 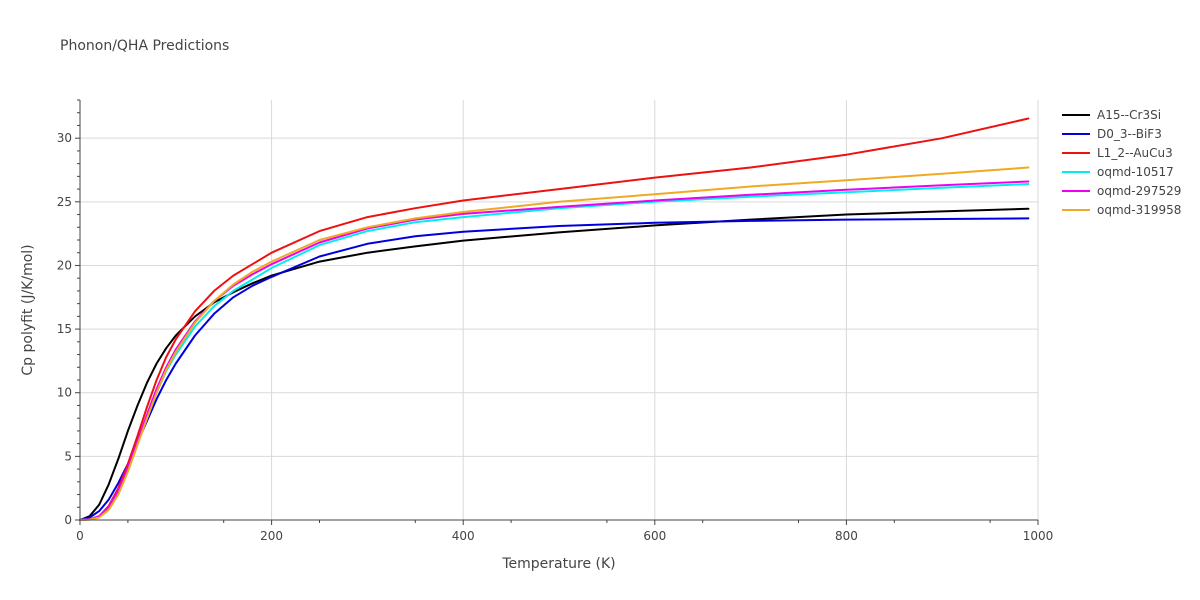 What do you see at coordinates (28, 309) in the screenshot?
I see `y-axis-title: Cp polyfit (J/K/mol)` at bounding box center [28, 309].